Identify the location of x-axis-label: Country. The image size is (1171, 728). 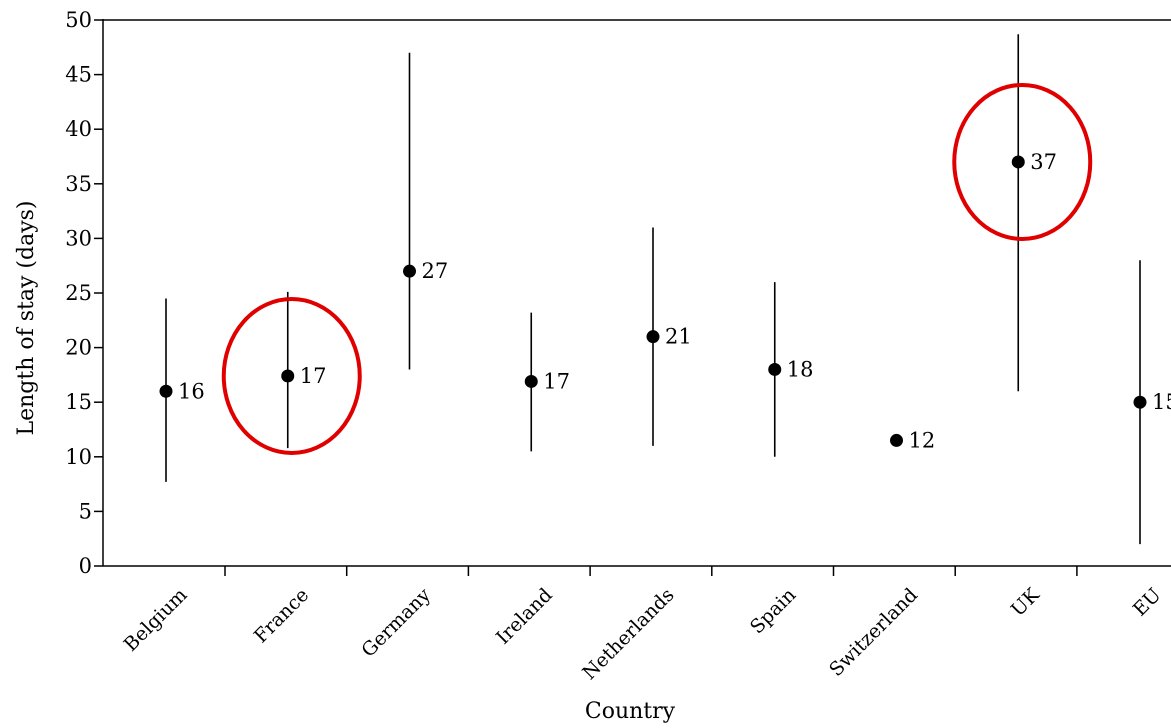
(630, 711).